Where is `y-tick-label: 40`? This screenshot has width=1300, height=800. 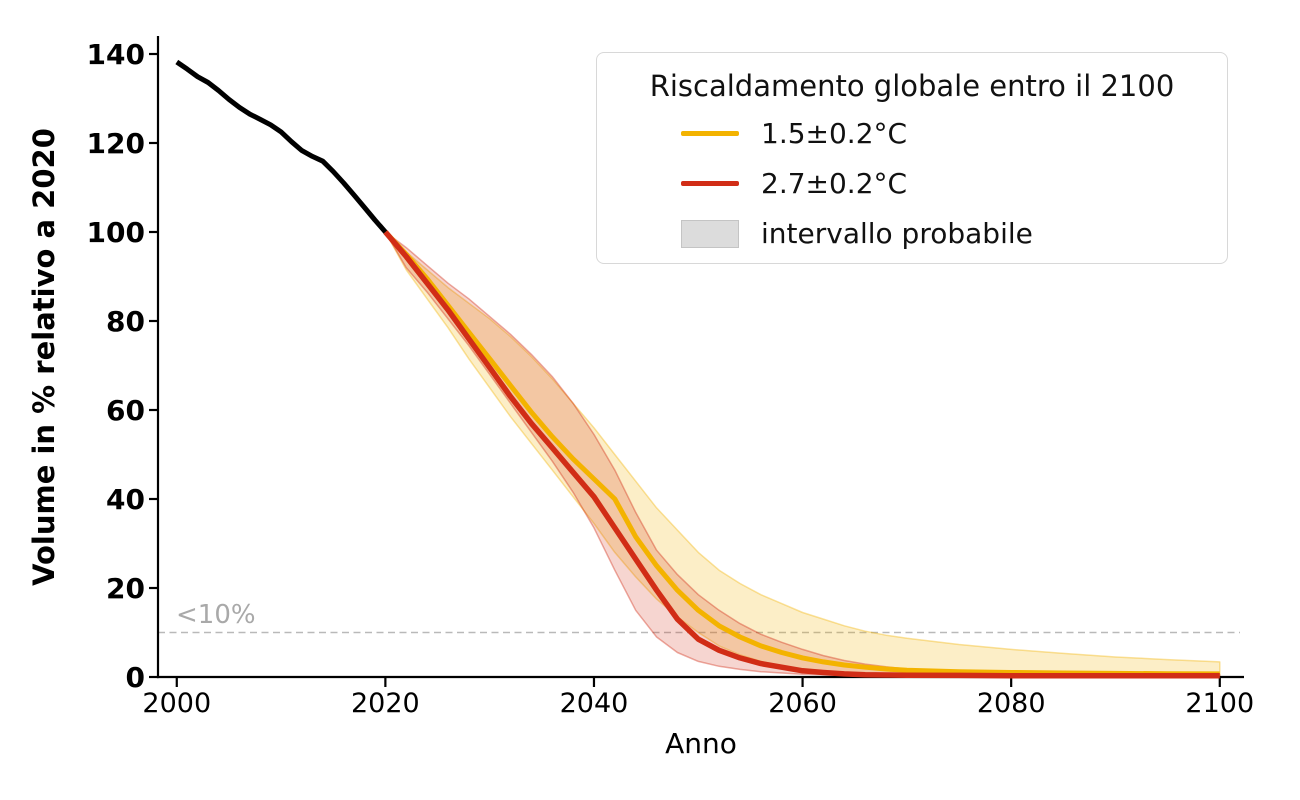 y-tick-label: 40 is located at coordinates (125, 499).